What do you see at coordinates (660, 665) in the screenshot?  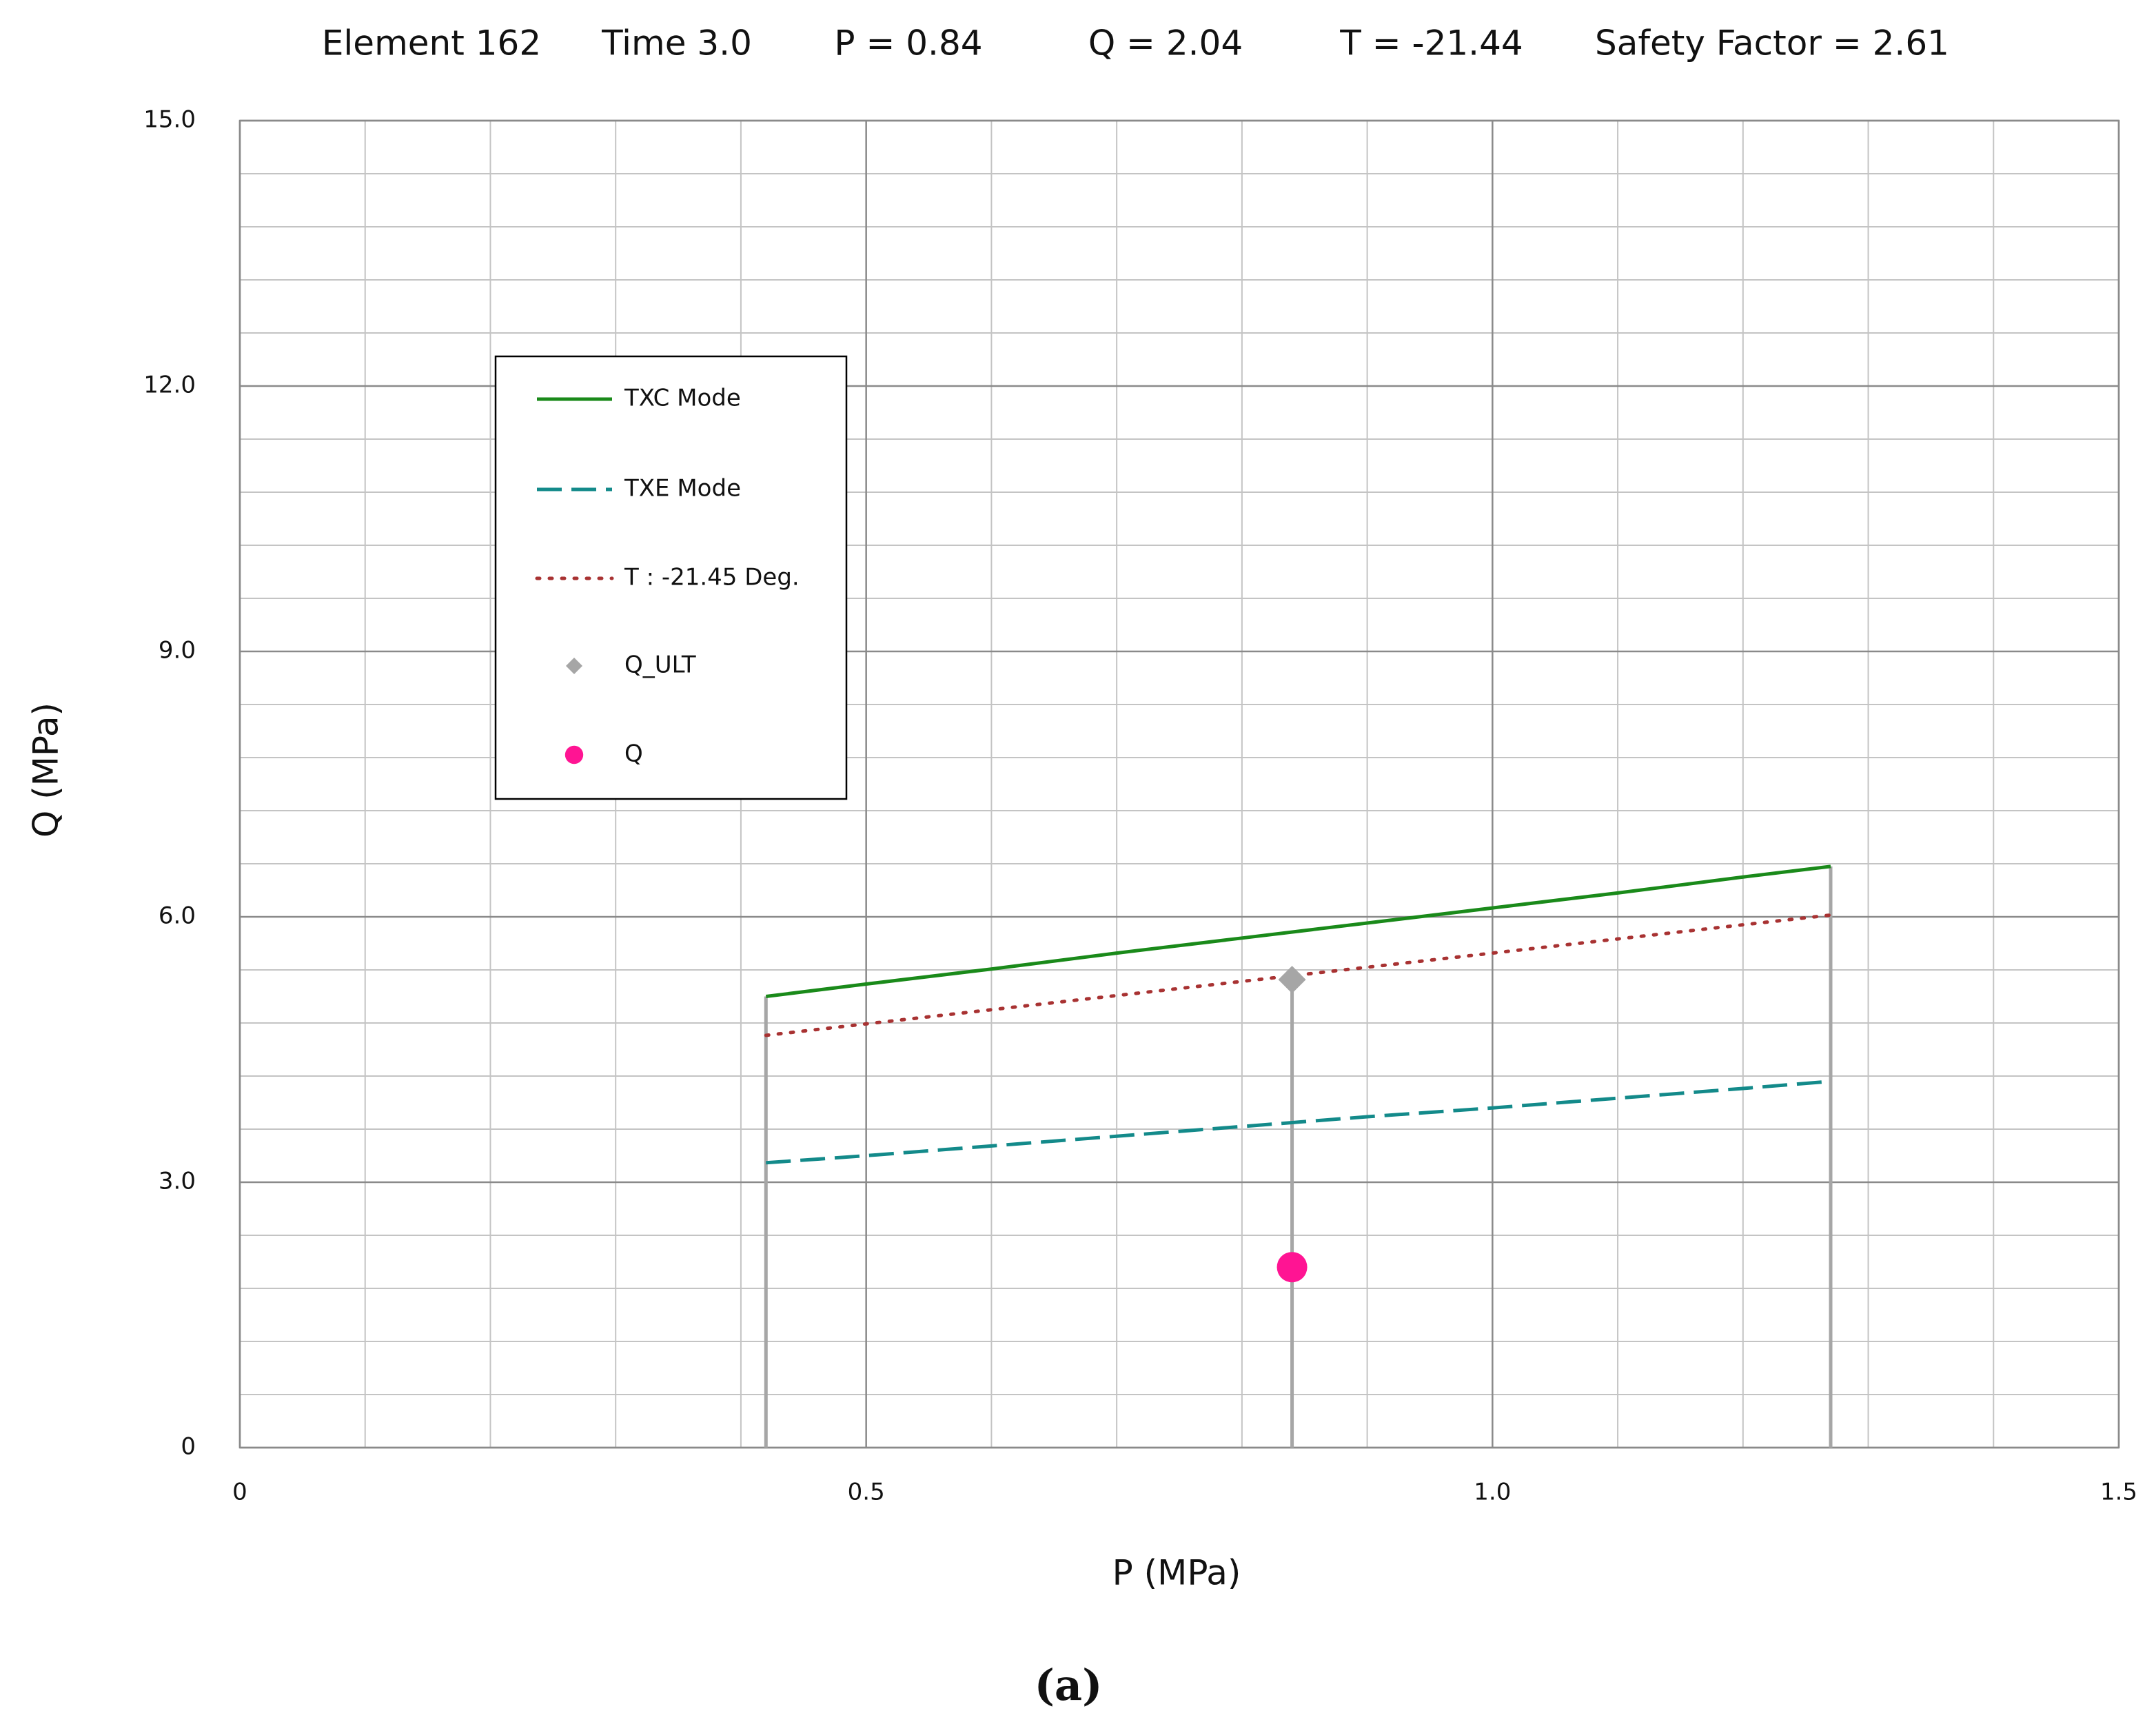 I see `legend-label: Q_ULT` at bounding box center [660, 665].